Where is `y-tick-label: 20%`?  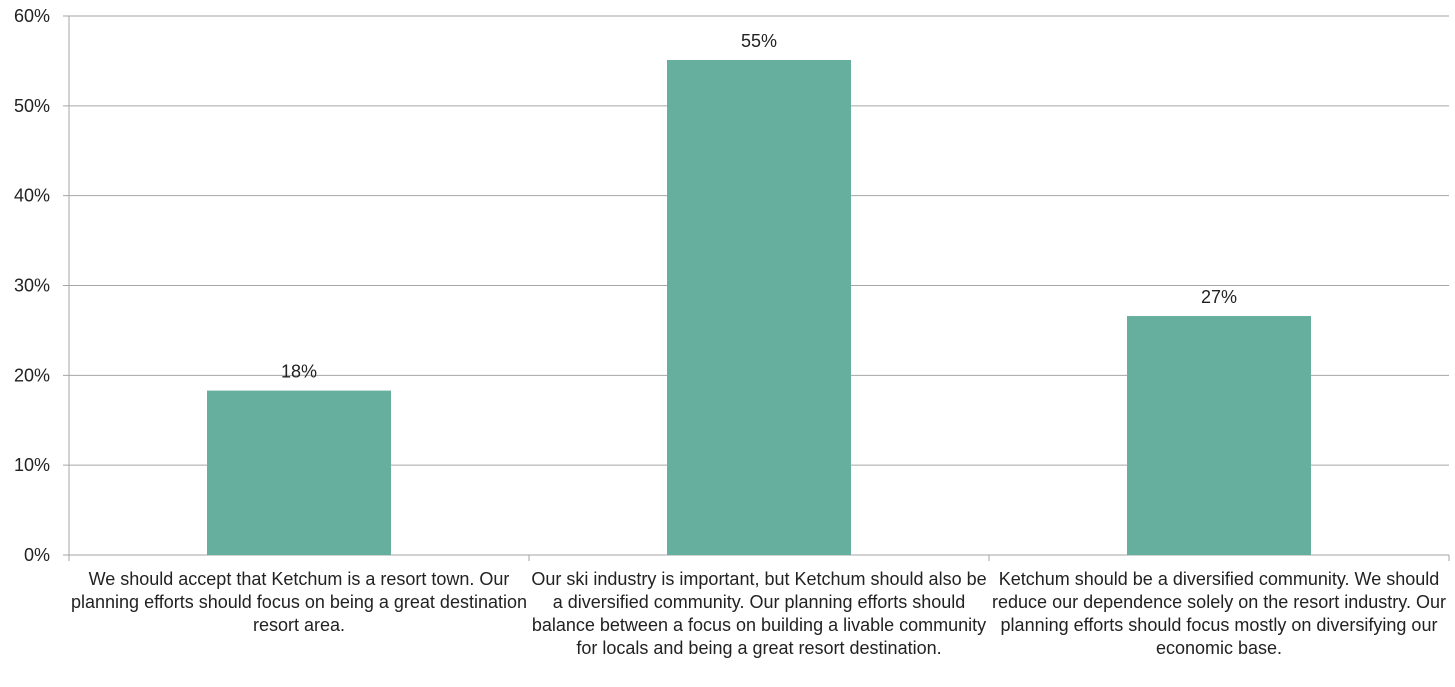 y-tick-label: 20% is located at coordinates (32, 375).